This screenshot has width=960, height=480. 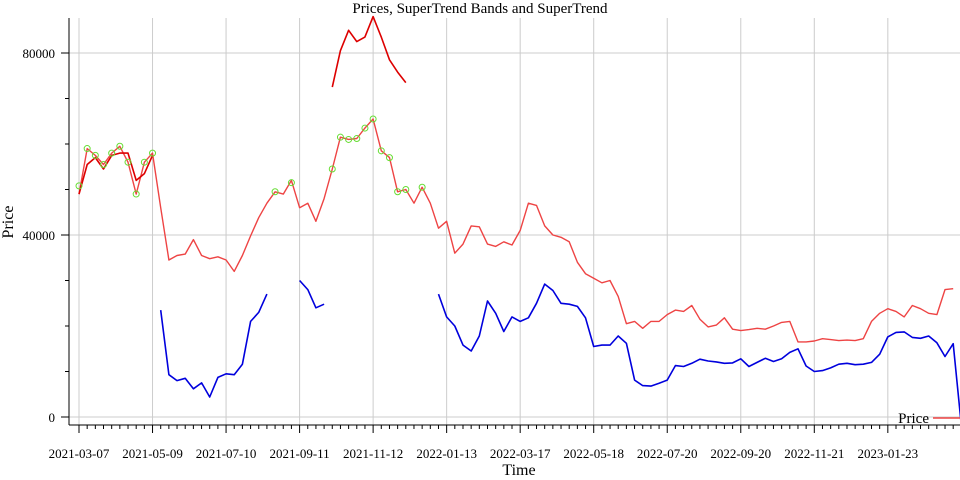 I want to click on x-tick-label: 2022-07-20, so click(x=667, y=453).